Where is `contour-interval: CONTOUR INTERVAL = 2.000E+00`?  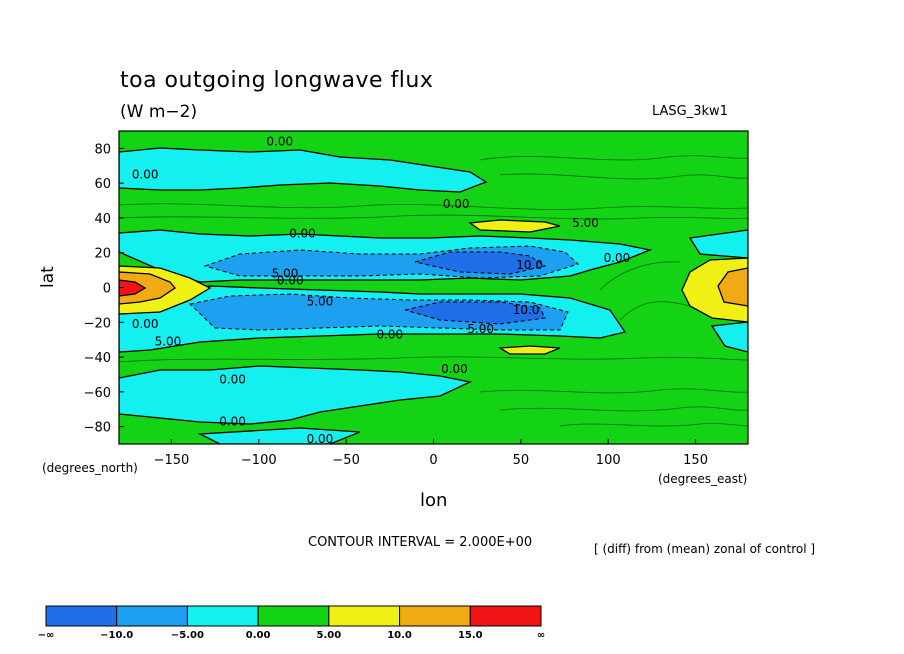 contour-interval: CONTOUR INTERVAL = 2.000E+00 is located at coordinates (420, 542).